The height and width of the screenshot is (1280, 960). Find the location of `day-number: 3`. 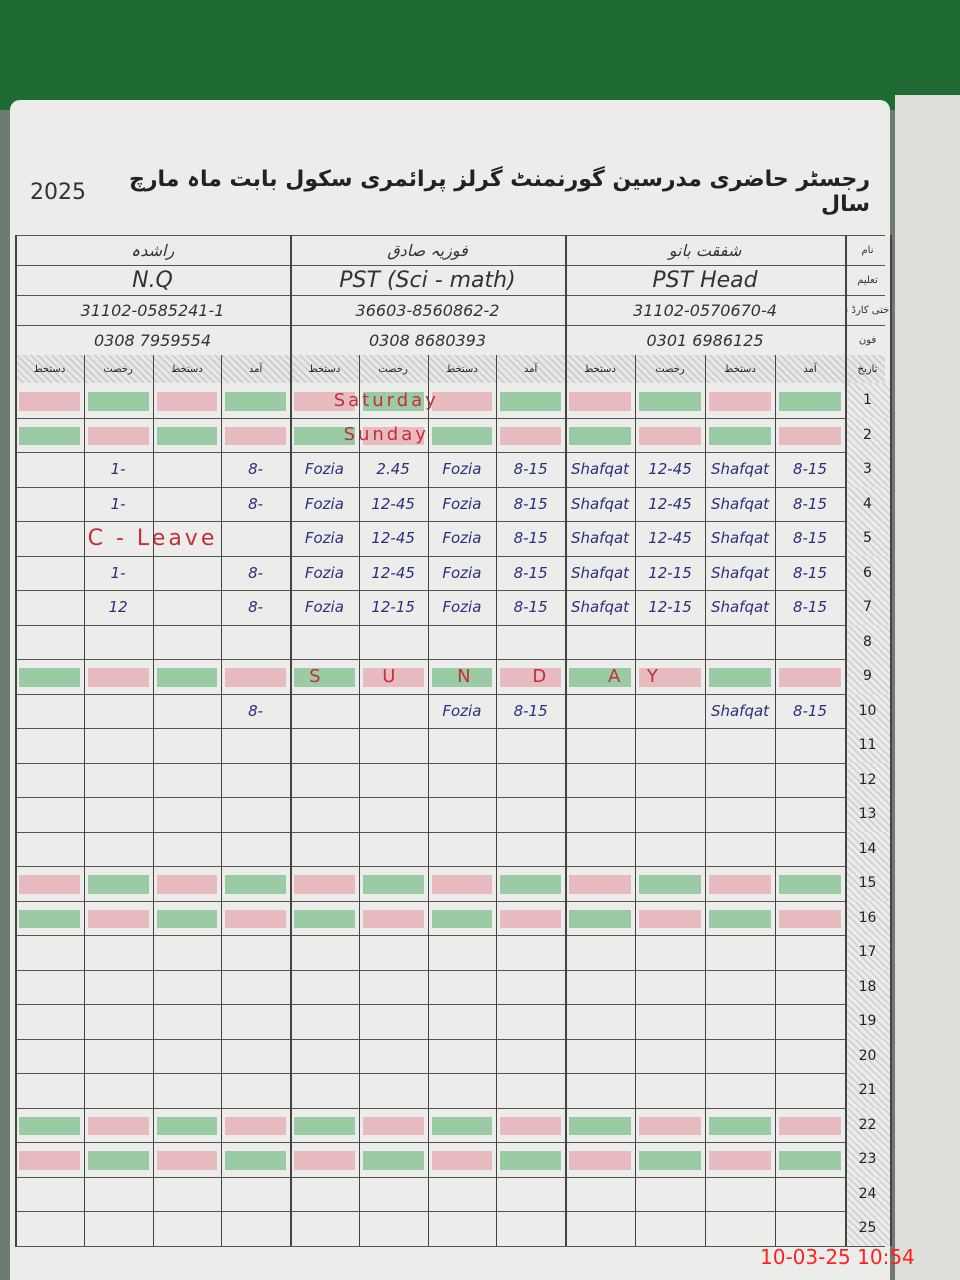

day-number: 3 is located at coordinates (867, 469).